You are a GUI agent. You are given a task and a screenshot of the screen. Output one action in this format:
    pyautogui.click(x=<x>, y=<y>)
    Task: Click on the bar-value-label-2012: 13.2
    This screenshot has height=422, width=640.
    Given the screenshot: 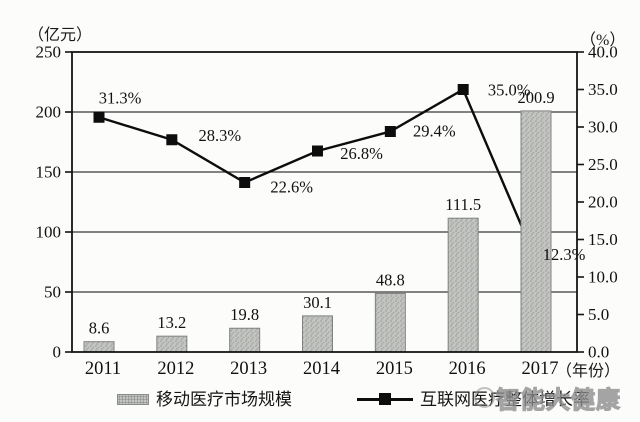 What is the action you would take?
    pyautogui.click(x=171, y=322)
    